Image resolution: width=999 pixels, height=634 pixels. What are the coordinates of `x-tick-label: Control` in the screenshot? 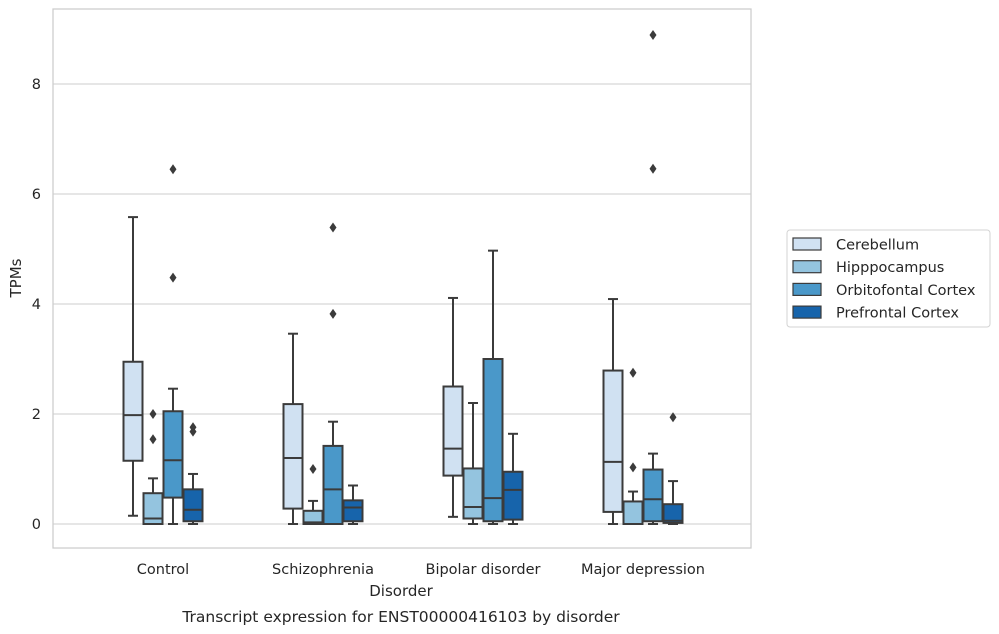 It's located at (163, 570).